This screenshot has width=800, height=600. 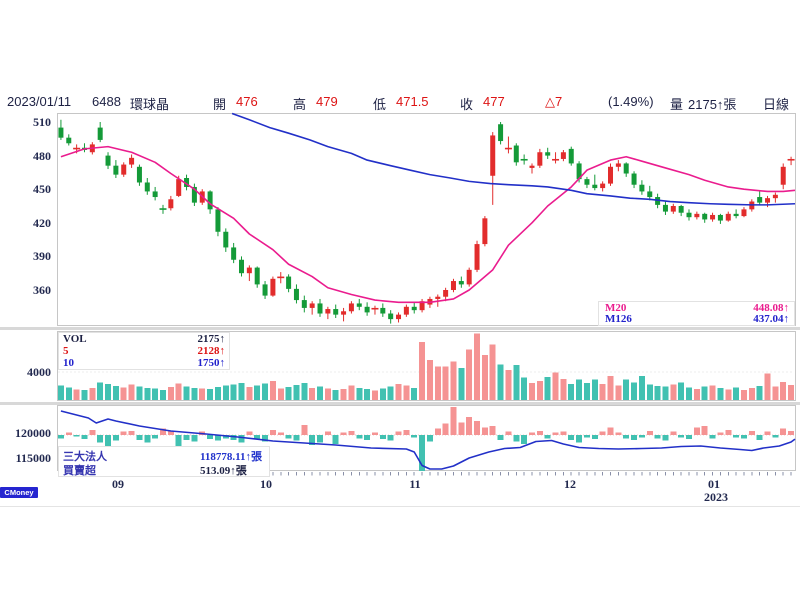 I want to click on change-percent: (1.49%), so click(x=631, y=101).